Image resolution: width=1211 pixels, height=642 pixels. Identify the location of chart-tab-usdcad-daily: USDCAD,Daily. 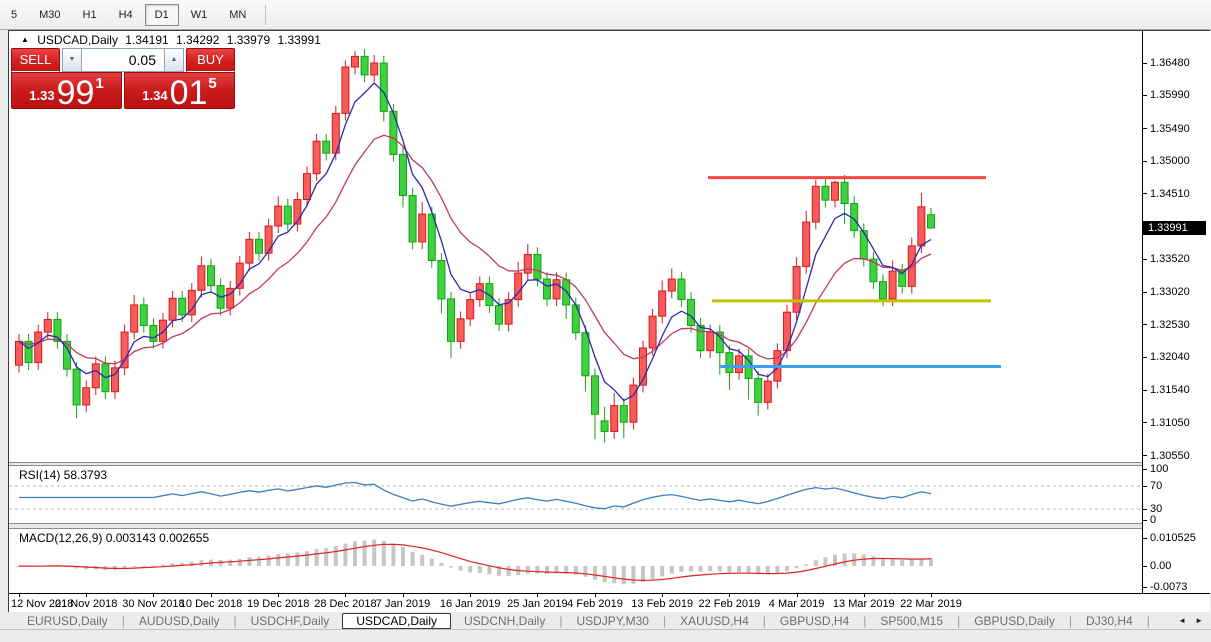
(396, 620).